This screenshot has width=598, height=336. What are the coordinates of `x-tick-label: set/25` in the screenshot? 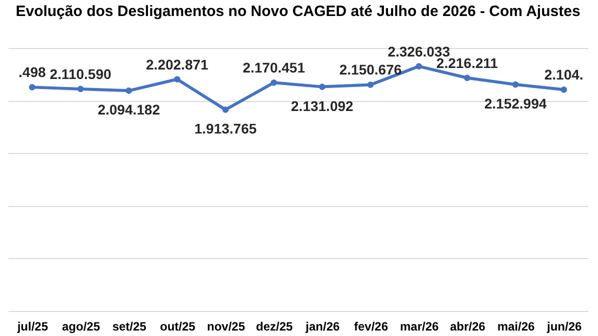 It's located at (129, 327).